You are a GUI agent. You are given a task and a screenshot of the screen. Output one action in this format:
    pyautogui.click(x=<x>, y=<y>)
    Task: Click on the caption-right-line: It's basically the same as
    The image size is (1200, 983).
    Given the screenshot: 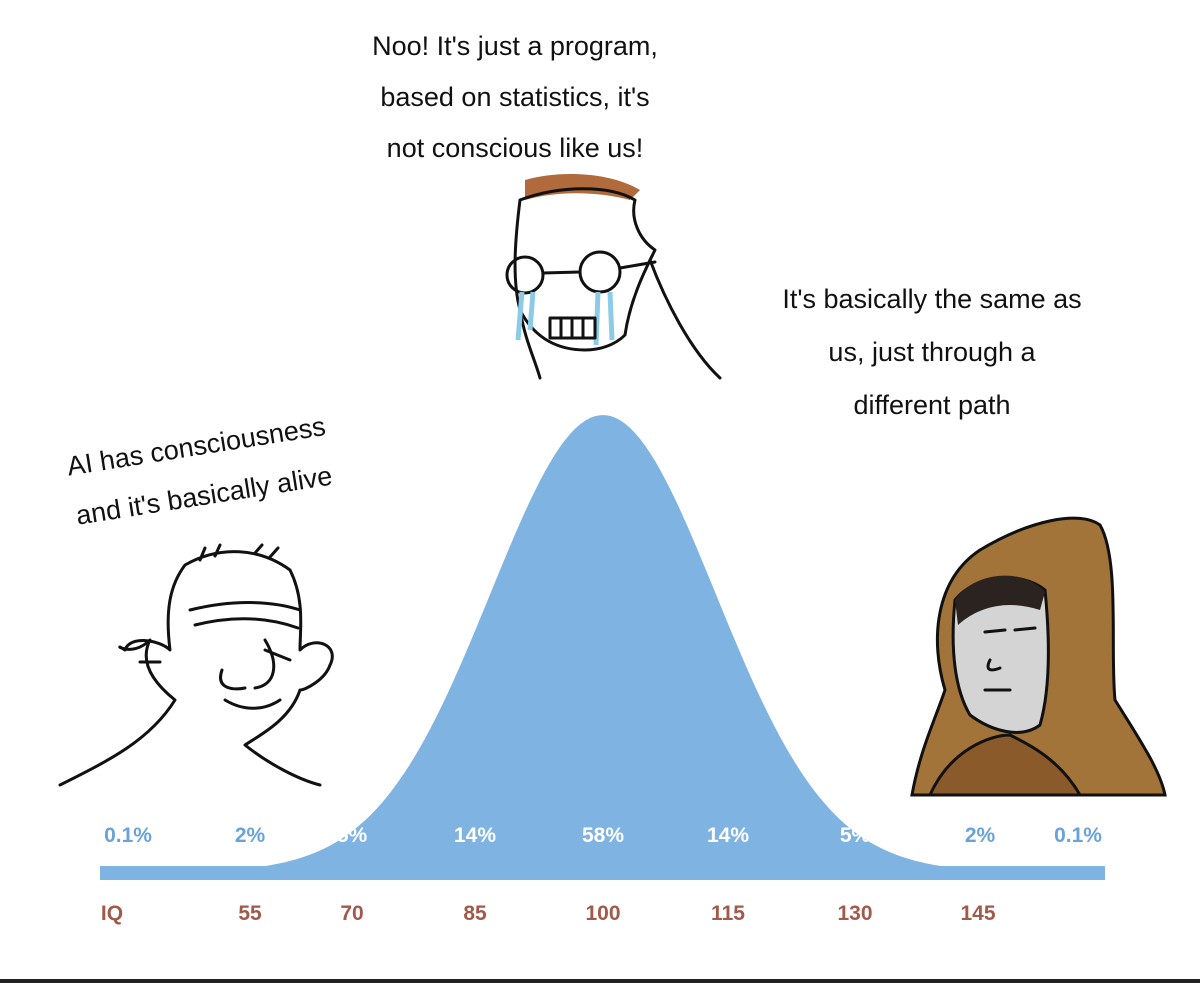 What is the action you would take?
    pyautogui.click(x=931, y=299)
    